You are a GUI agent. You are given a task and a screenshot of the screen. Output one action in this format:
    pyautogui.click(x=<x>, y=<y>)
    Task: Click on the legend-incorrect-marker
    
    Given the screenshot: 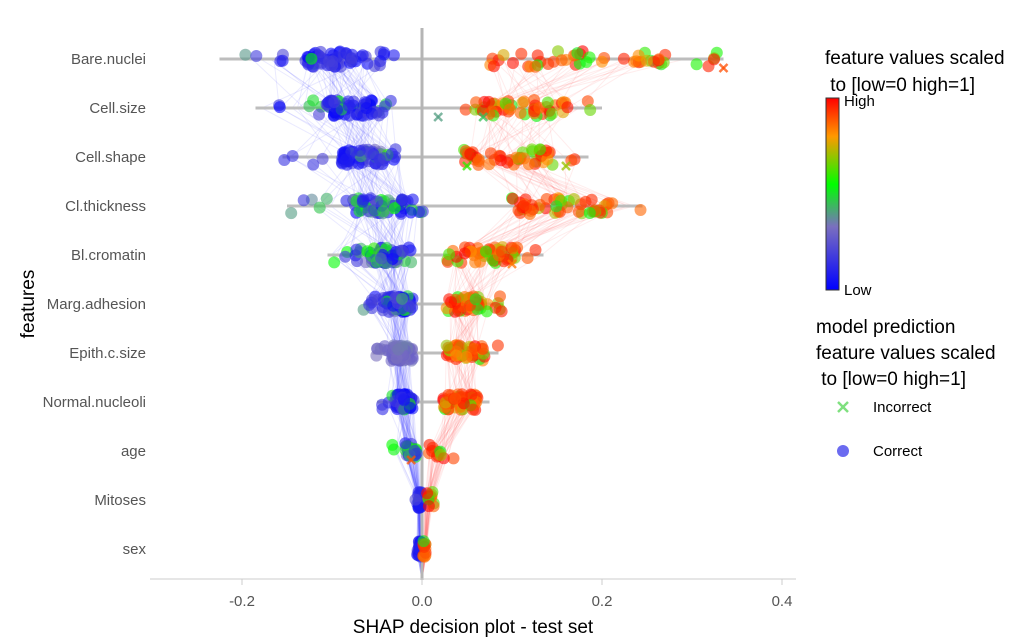 What is the action you would take?
    pyautogui.click(x=843, y=407)
    